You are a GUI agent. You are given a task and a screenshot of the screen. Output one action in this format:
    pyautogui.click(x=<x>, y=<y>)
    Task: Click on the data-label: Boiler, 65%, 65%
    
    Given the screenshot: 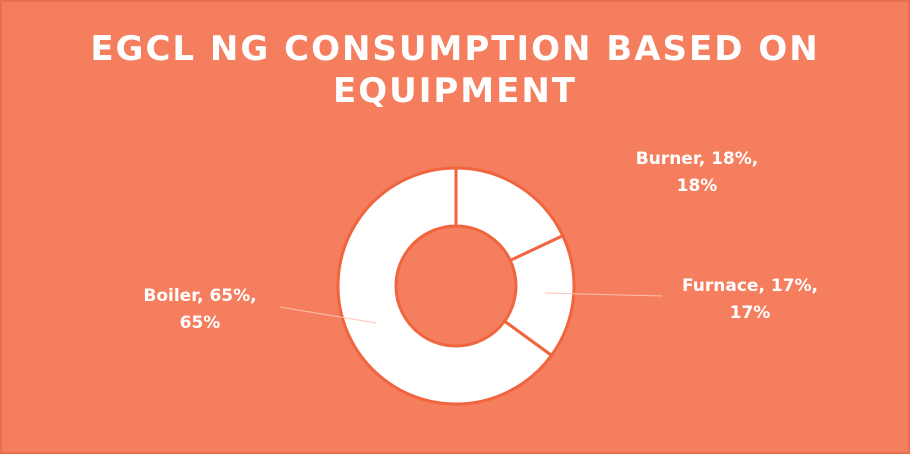 What is the action you would take?
    pyautogui.click(x=199, y=309)
    